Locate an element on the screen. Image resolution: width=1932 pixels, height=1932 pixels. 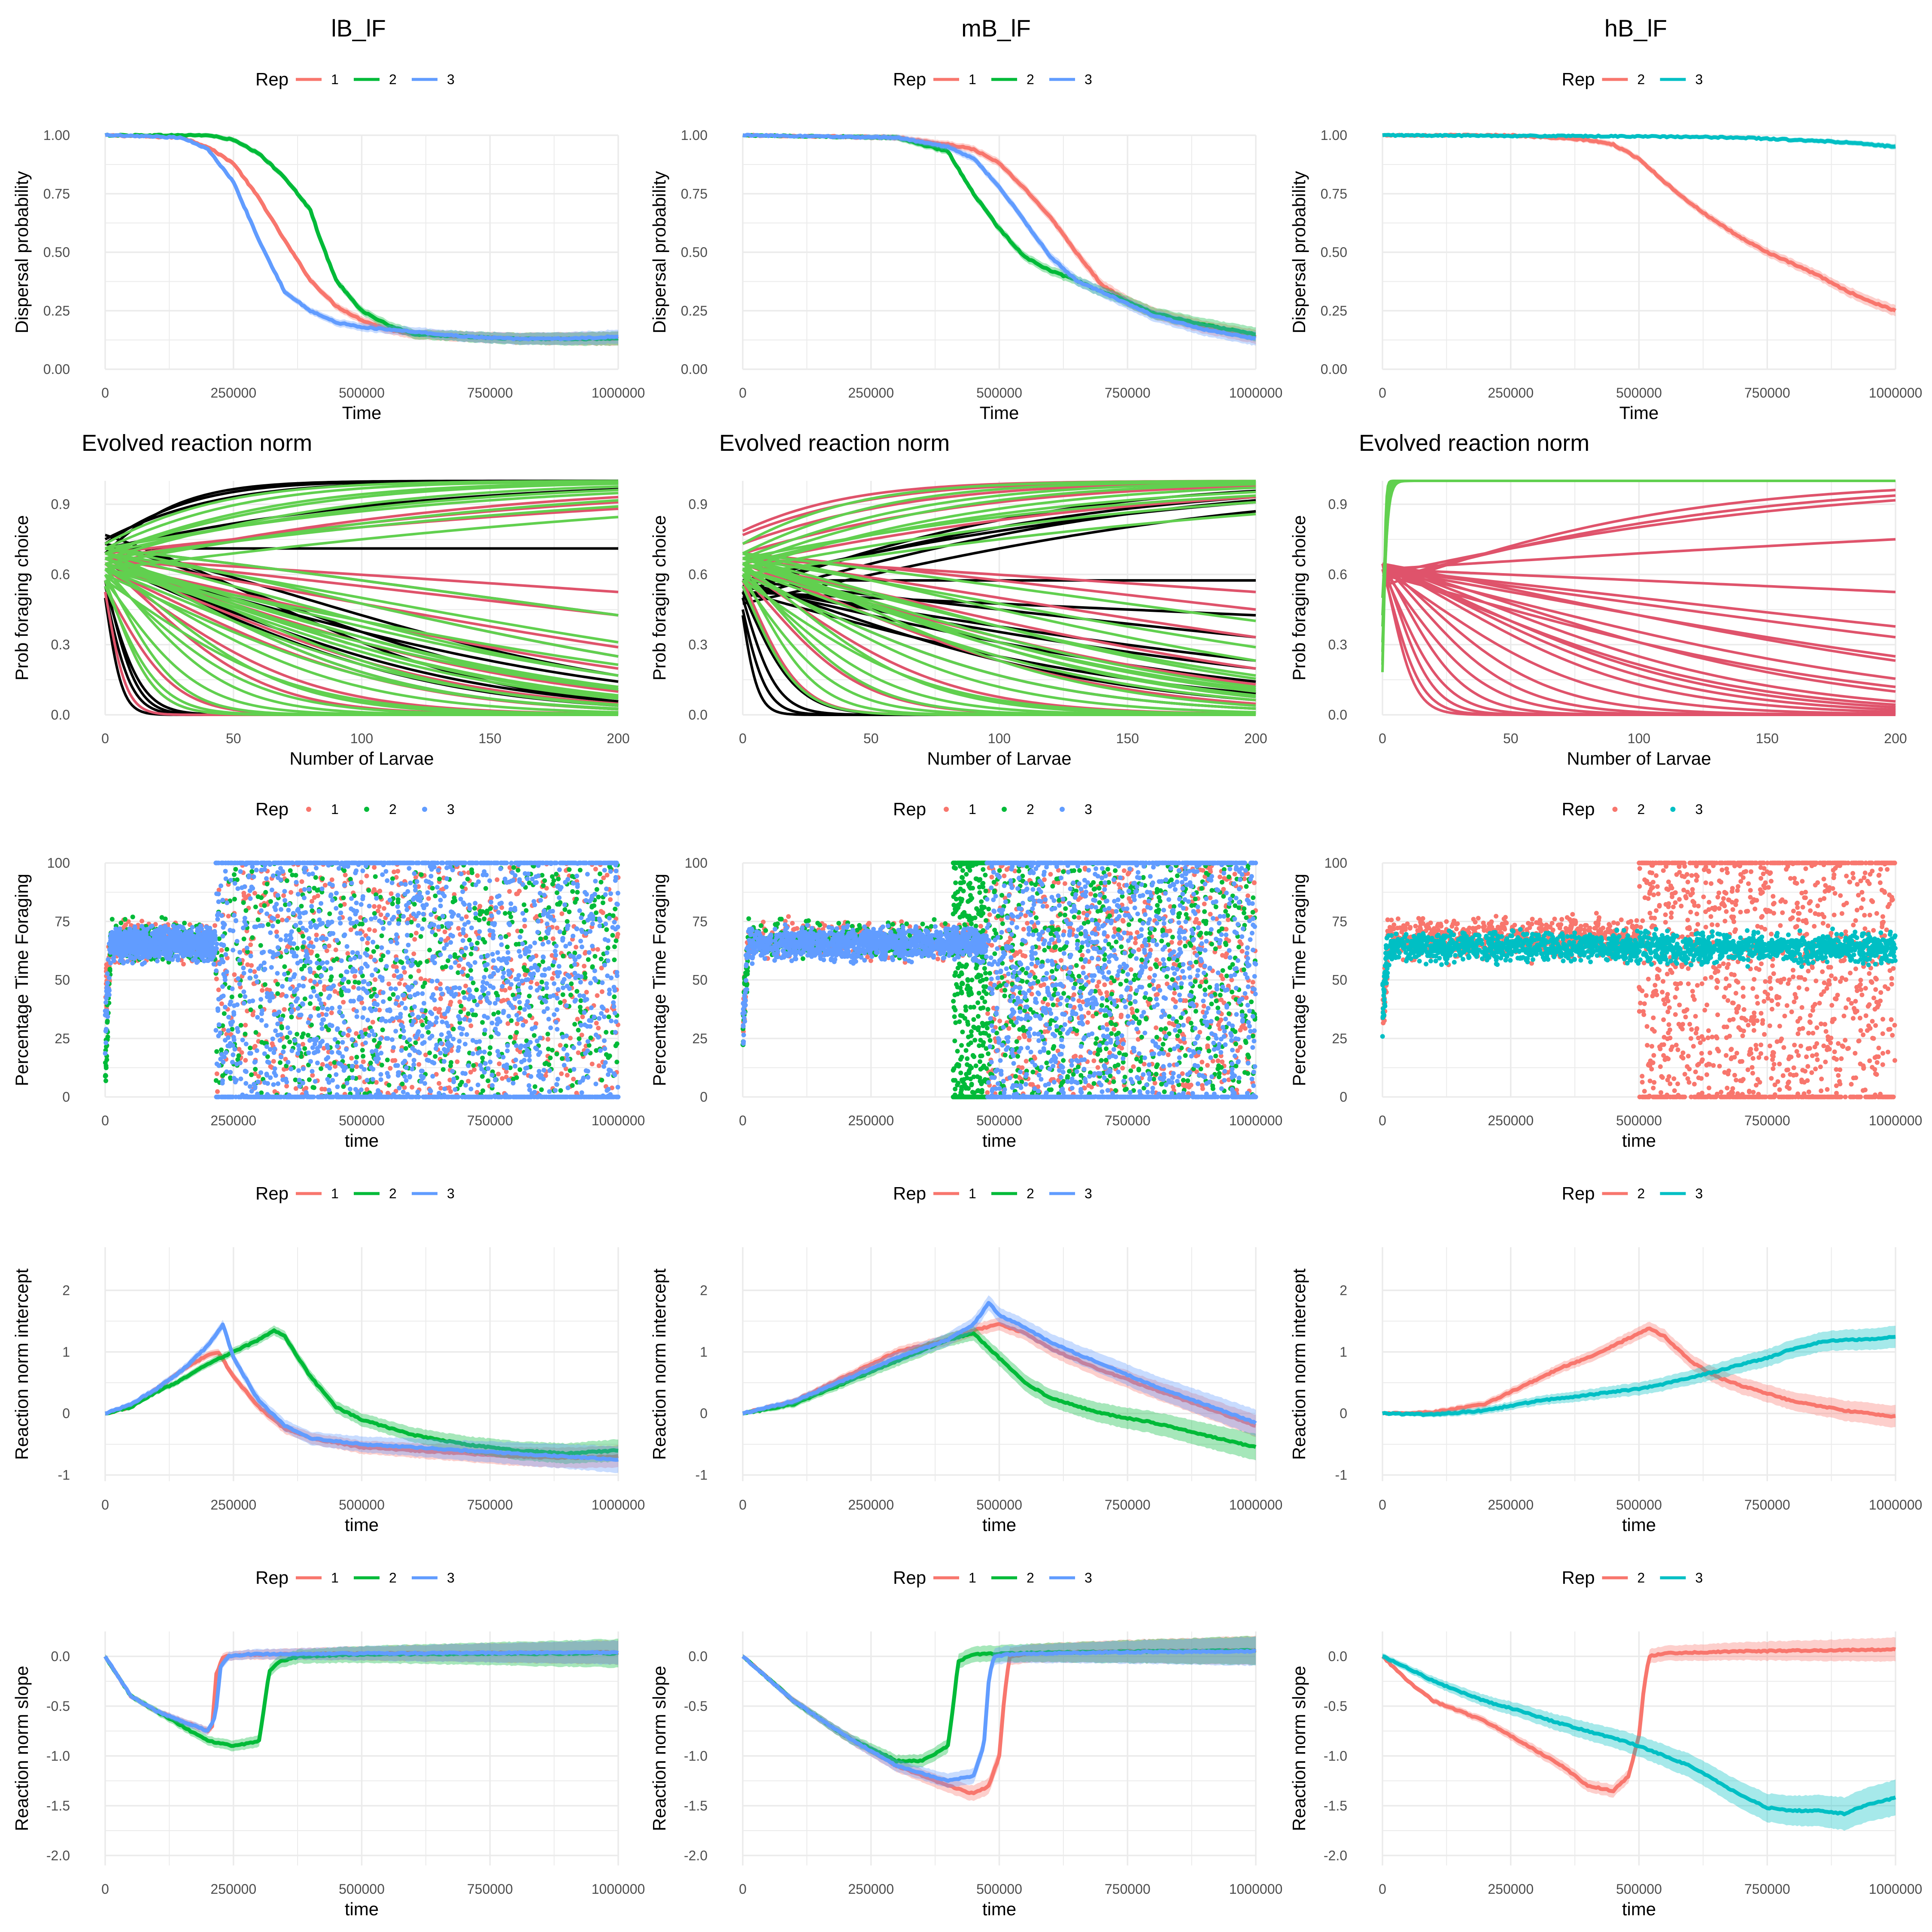
y-tick-label: 1.00 is located at coordinates (695, 135).